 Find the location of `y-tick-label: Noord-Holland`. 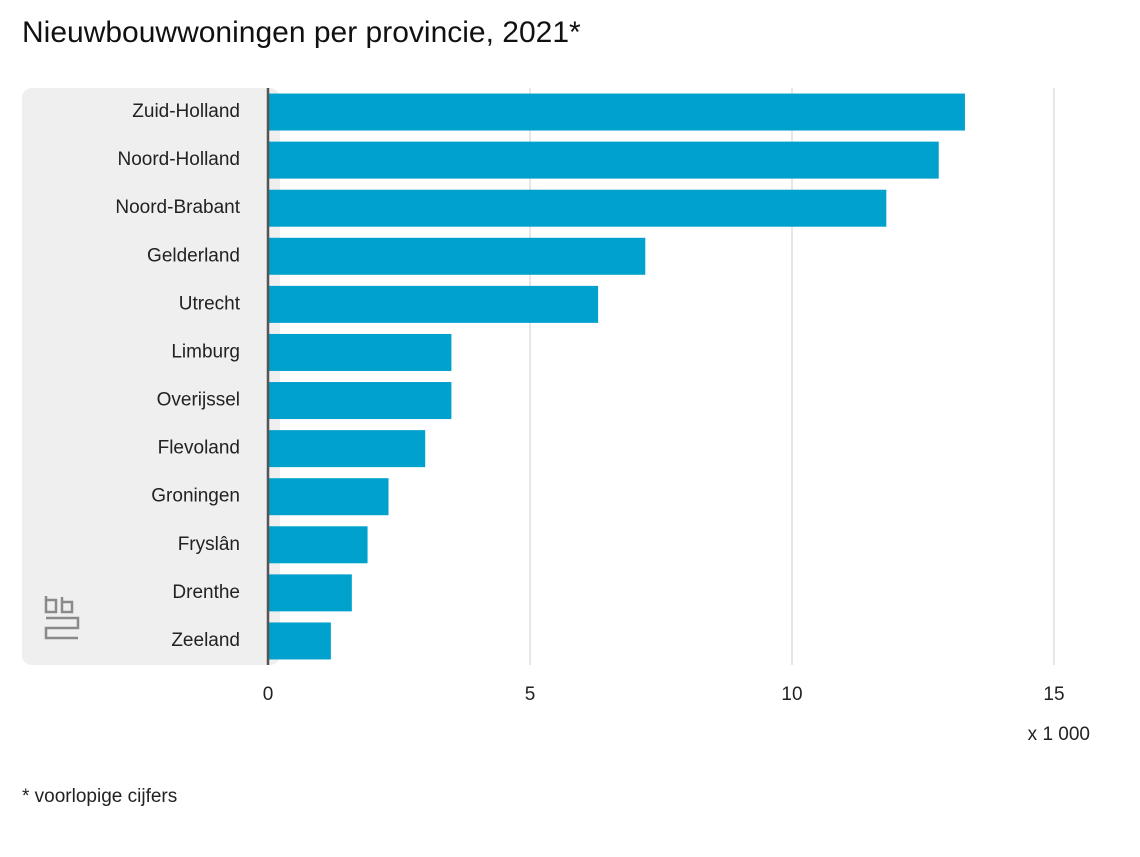

y-tick-label: Noord-Holland is located at coordinates (178, 159).